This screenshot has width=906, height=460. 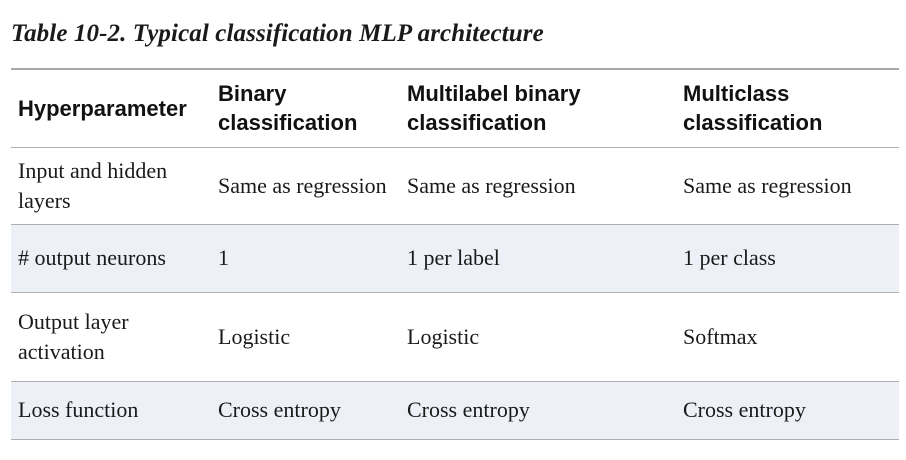 I want to click on table-cell: 1, so click(x=223, y=257).